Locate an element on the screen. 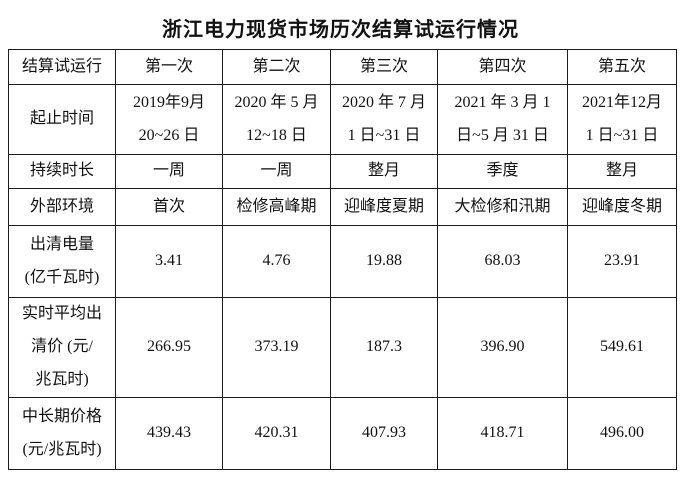  table-cell: 23.91 is located at coordinates (622, 261).